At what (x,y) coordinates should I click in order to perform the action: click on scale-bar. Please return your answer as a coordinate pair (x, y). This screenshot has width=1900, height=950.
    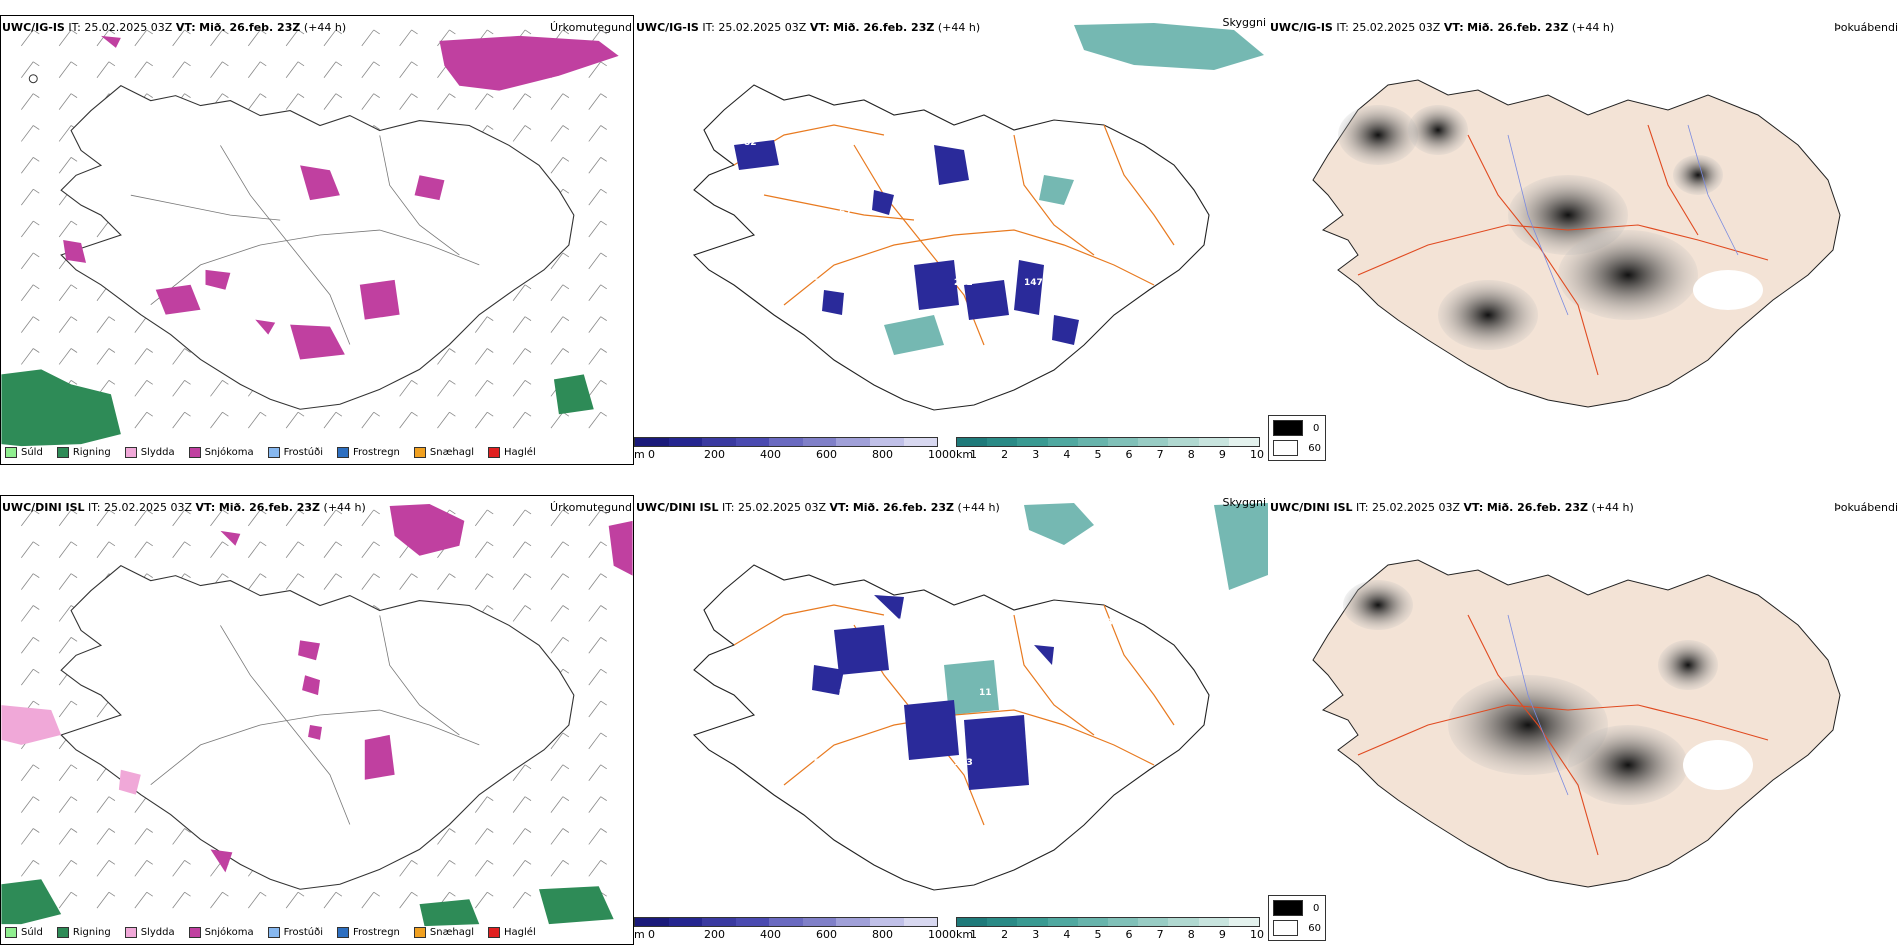
    Looking at the image, I should click on (786, 442).